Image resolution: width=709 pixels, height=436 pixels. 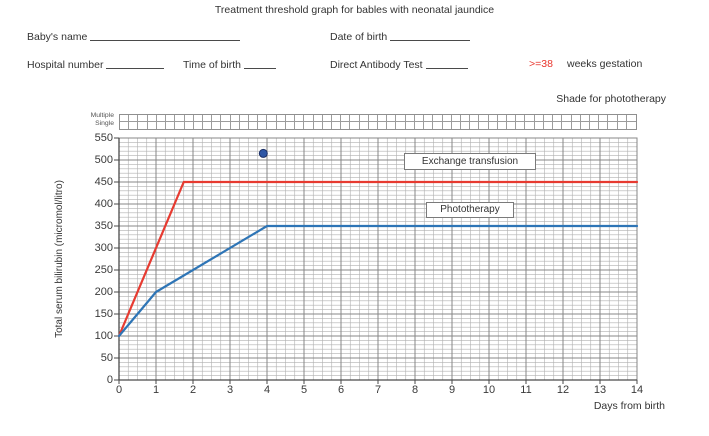 I want to click on x-tick-label: 8, so click(x=415, y=390).